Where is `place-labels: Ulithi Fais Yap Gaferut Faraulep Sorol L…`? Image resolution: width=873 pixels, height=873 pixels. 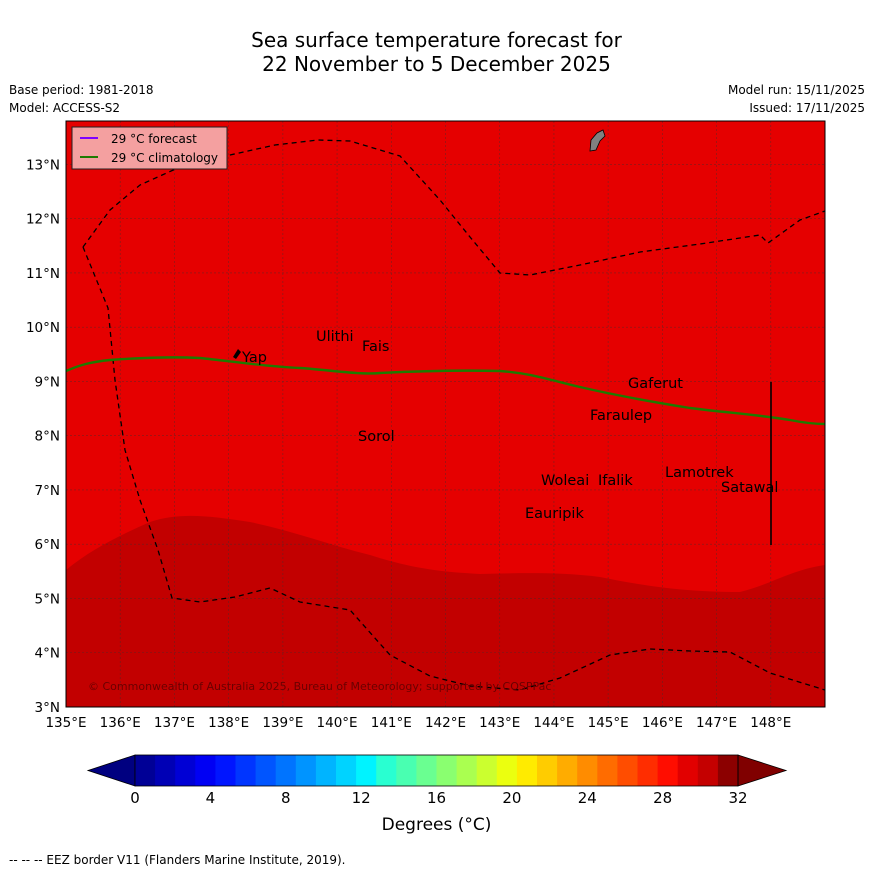 place-labels: Ulithi Fais Yap Gaferut Faraulep Sorol L… is located at coordinates (509, 425).